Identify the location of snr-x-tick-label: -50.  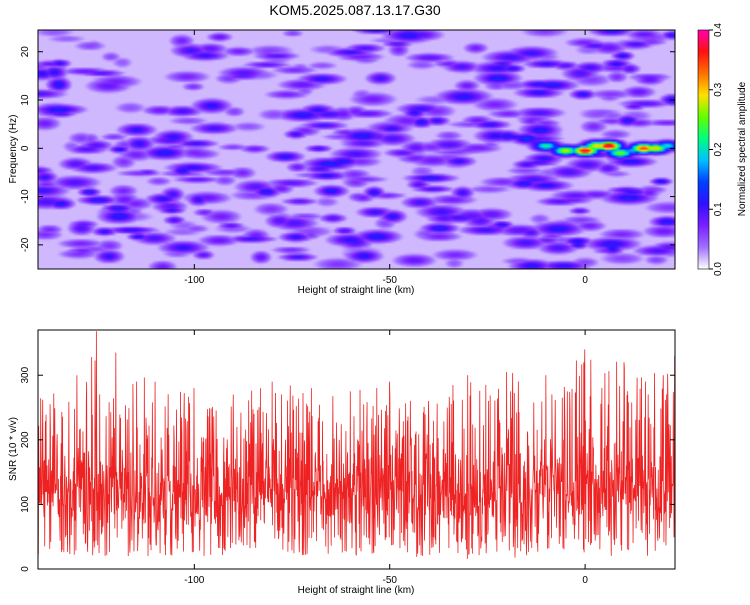
(389, 580).